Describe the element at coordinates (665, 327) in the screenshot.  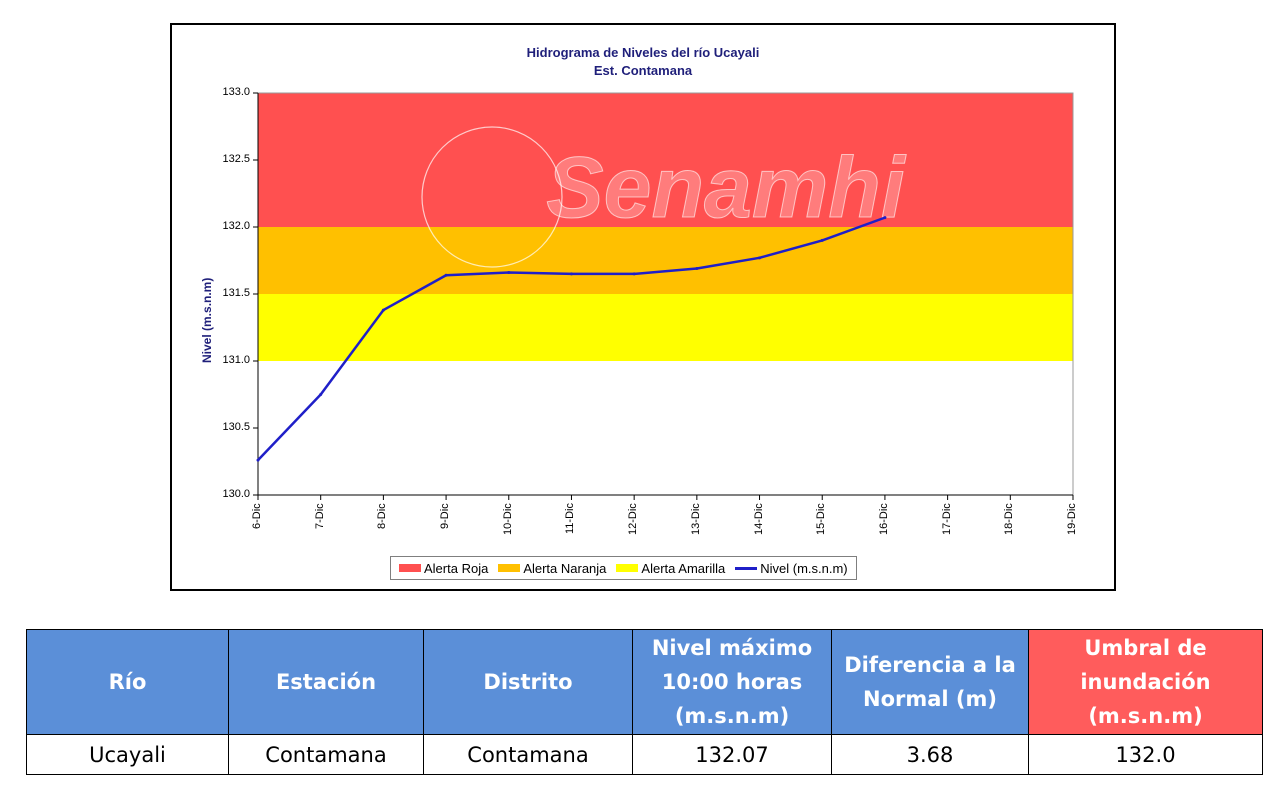
I see `band-alerta-amarilla` at that location.